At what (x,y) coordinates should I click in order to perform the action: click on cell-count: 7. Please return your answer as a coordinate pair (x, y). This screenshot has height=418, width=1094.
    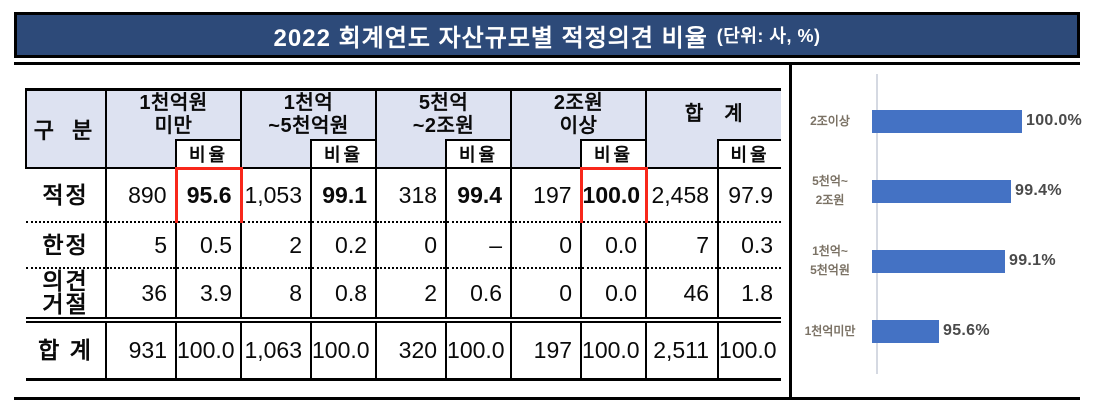
    Looking at the image, I should click on (682, 245).